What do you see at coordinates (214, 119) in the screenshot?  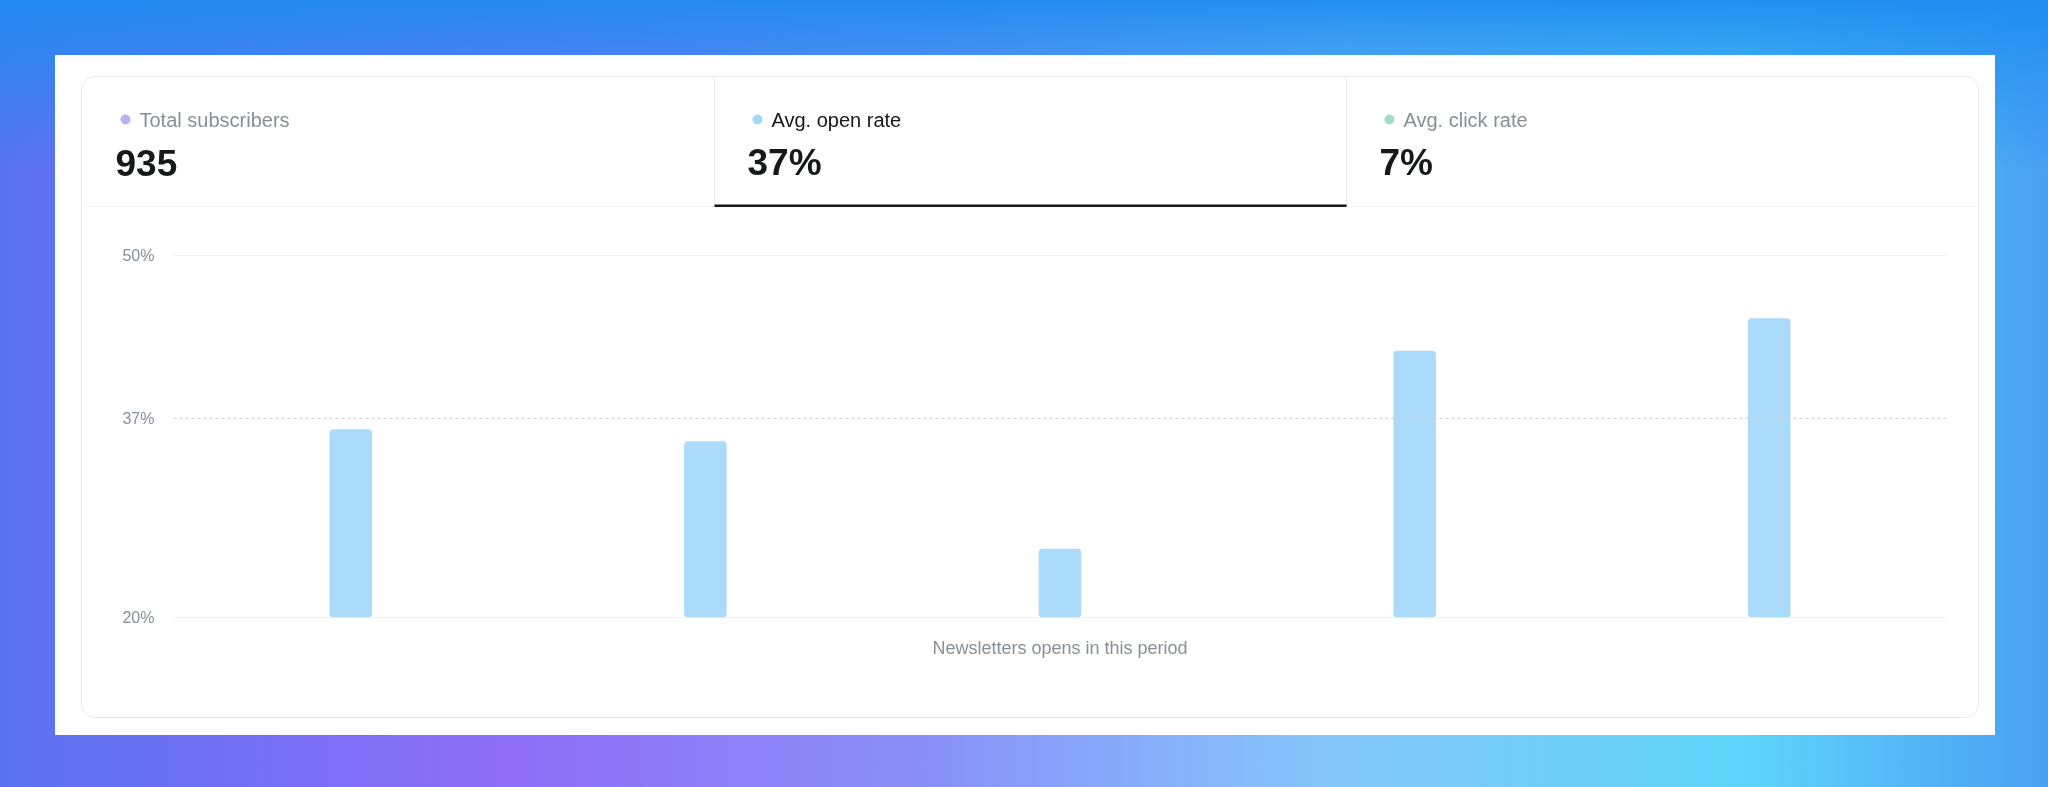 I see `category-label: Total subscribers` at bounding box center [214, 119].